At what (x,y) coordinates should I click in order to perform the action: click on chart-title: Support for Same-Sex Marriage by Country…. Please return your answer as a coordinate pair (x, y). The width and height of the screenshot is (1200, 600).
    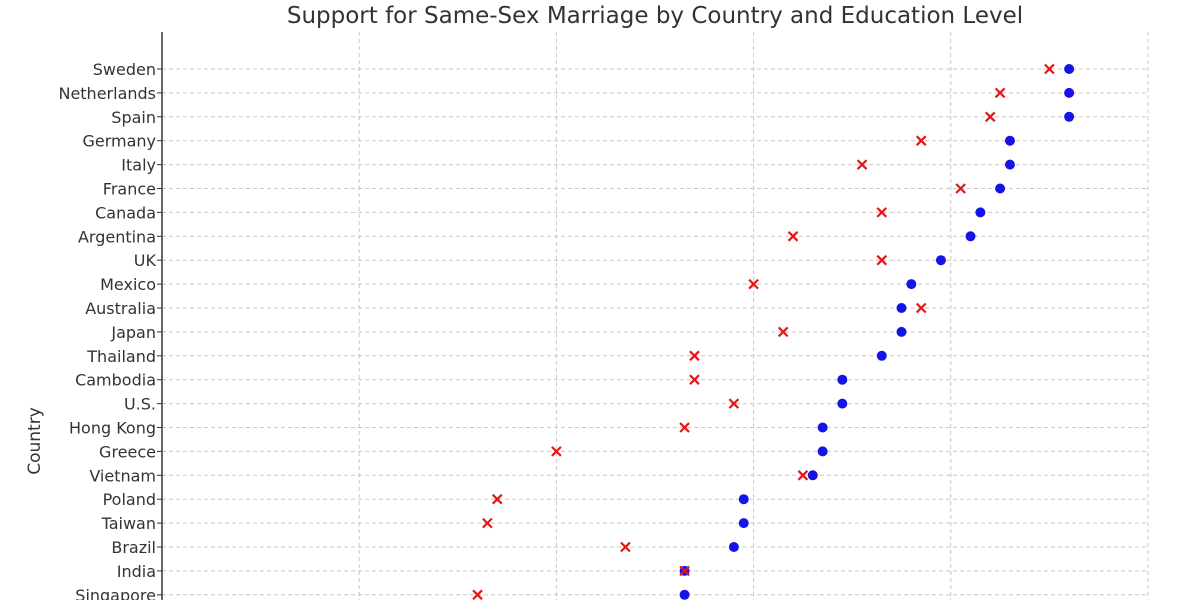
    Looking at the image, I should click on (655, 16).